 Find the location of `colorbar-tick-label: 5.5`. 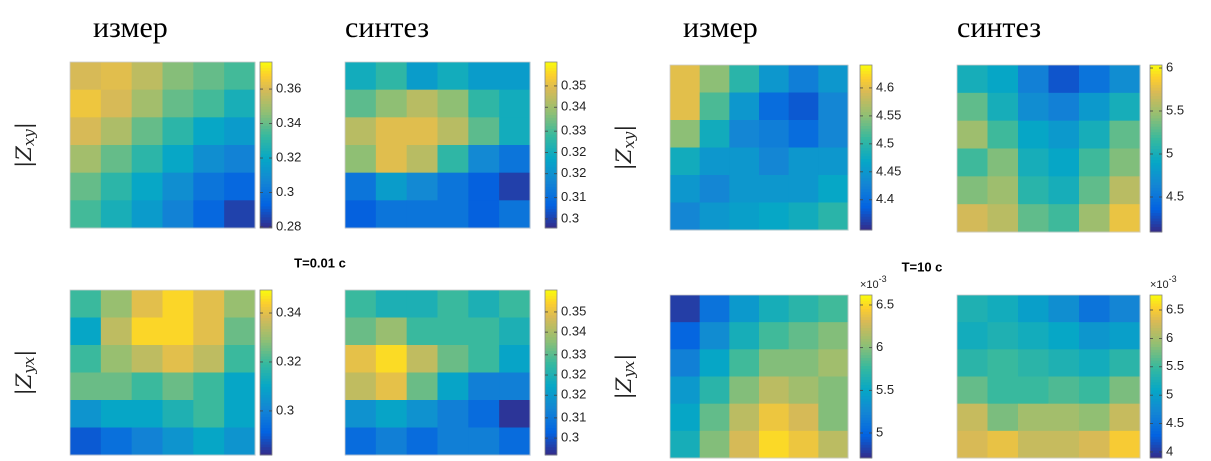

colorbar-tick-label: 5.5 is located at coordinates (1175, 109).